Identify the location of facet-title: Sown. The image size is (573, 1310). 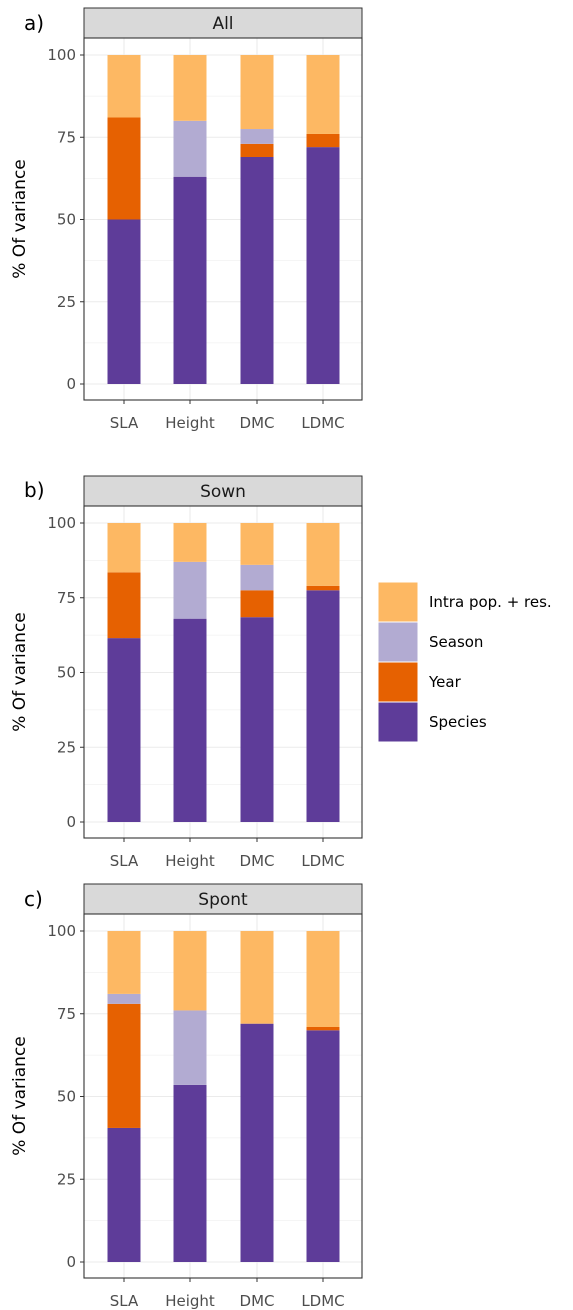
(223, 492).